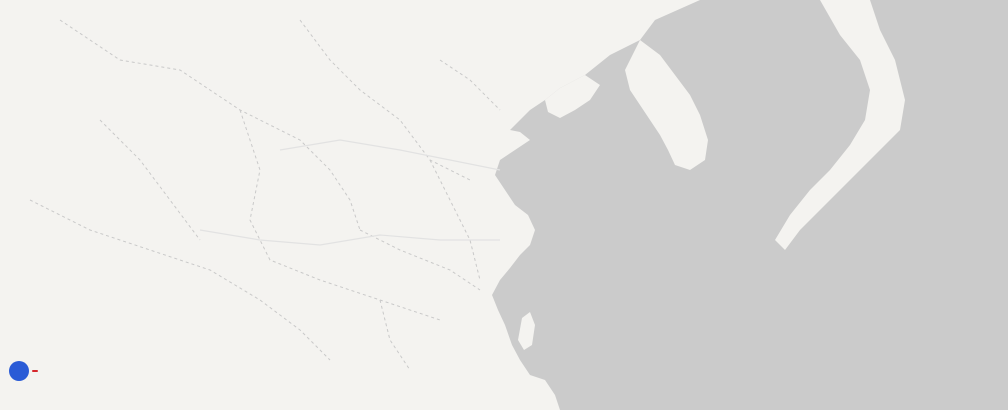 The width and height of the screenshot is (1008, 410). I want to click on taiwan-land, so click(526, 331).